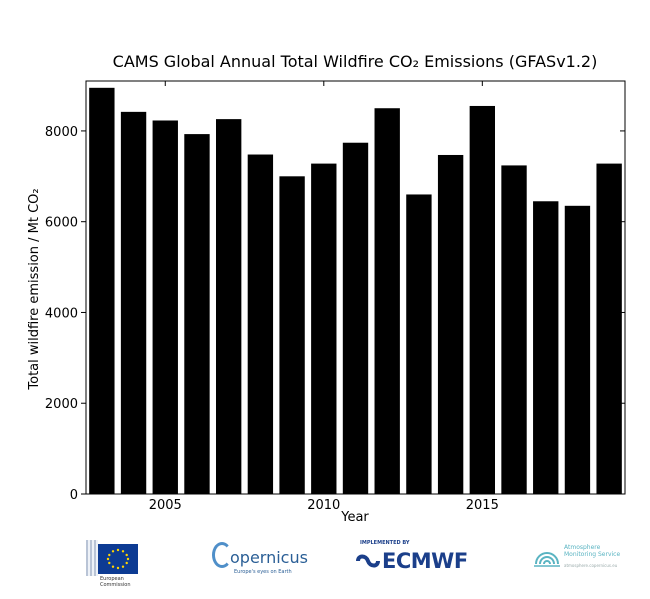 The image size is (650, 599). Describe the element at coordinates (61, 132) in the screenshot. I see `y-tick-label-8000: 8000` at that location.